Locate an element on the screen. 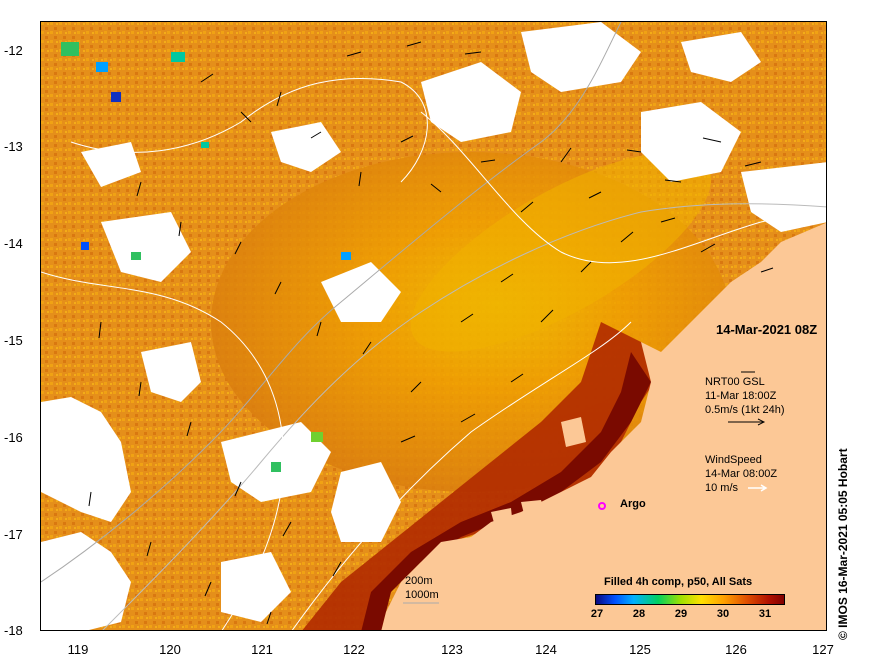 This screenshot has width=871, height=666. lon-tick-label: 120 is located at coordinates (170, 649).